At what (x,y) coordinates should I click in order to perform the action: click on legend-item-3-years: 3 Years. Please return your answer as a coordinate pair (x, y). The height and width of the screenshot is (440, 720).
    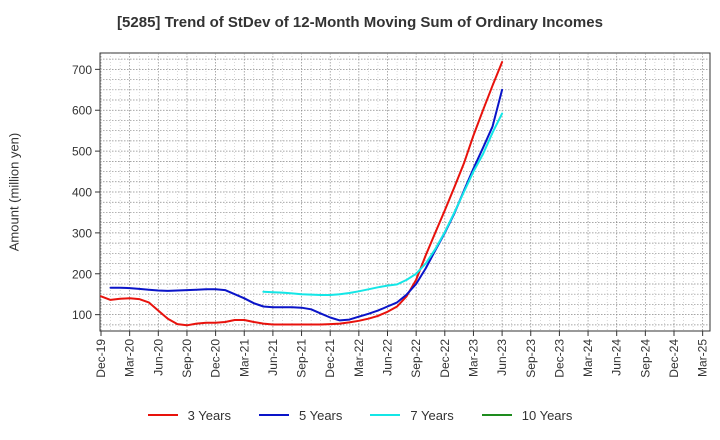
    Looking at the image, I should click on (189, 415).